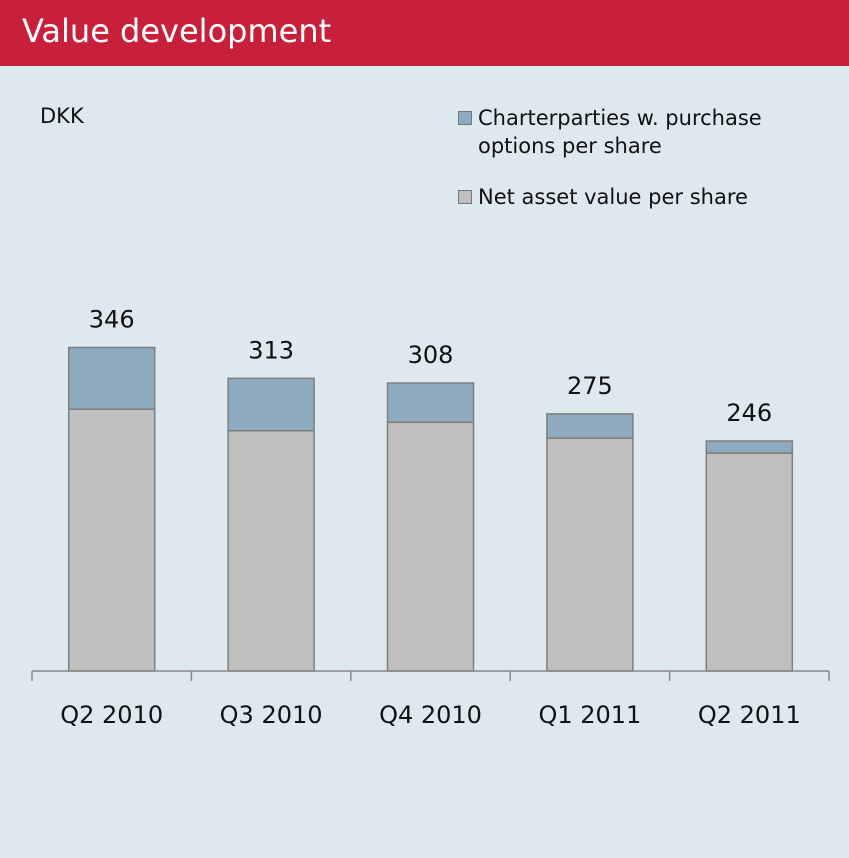  What do you see at coordinates (590, 386) in the screenshot?
I see `total-label: 275` at bounding box center [590, 386].